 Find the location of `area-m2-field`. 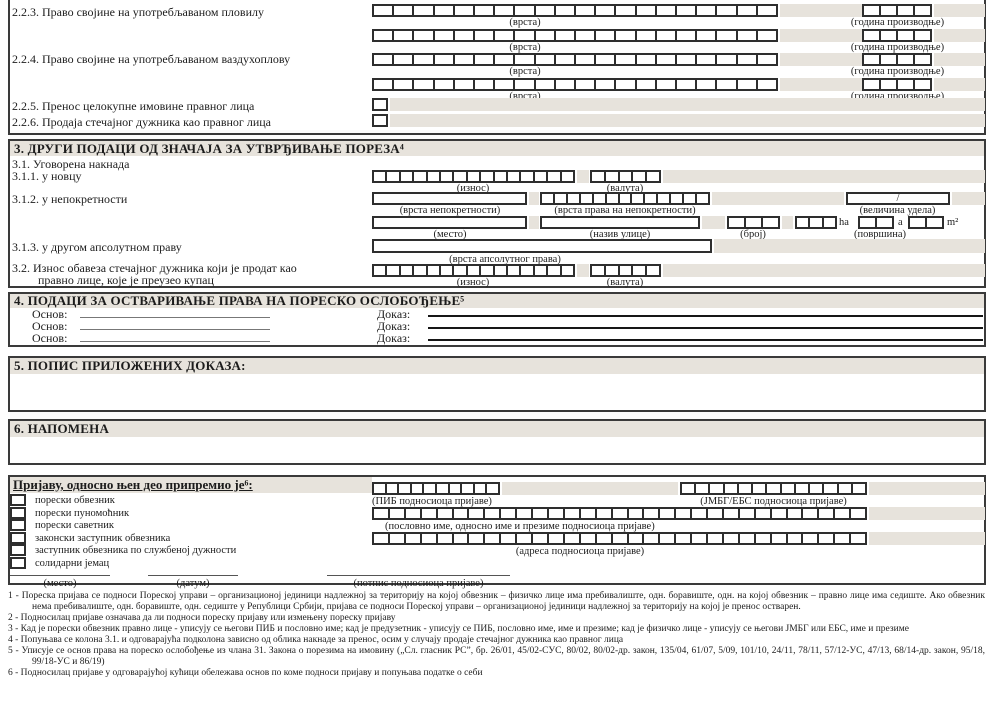

area-m2-field is located at coordinates (926, 222).